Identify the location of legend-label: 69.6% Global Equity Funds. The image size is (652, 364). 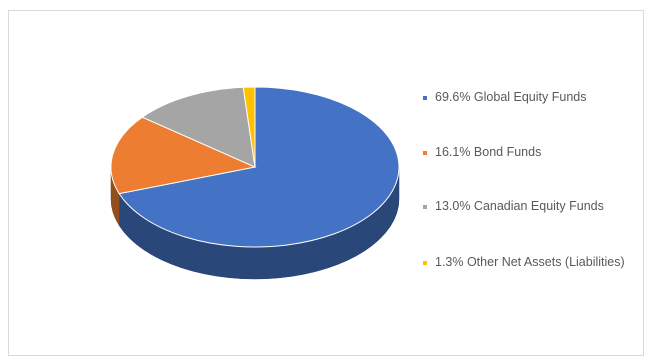
(511, 97).